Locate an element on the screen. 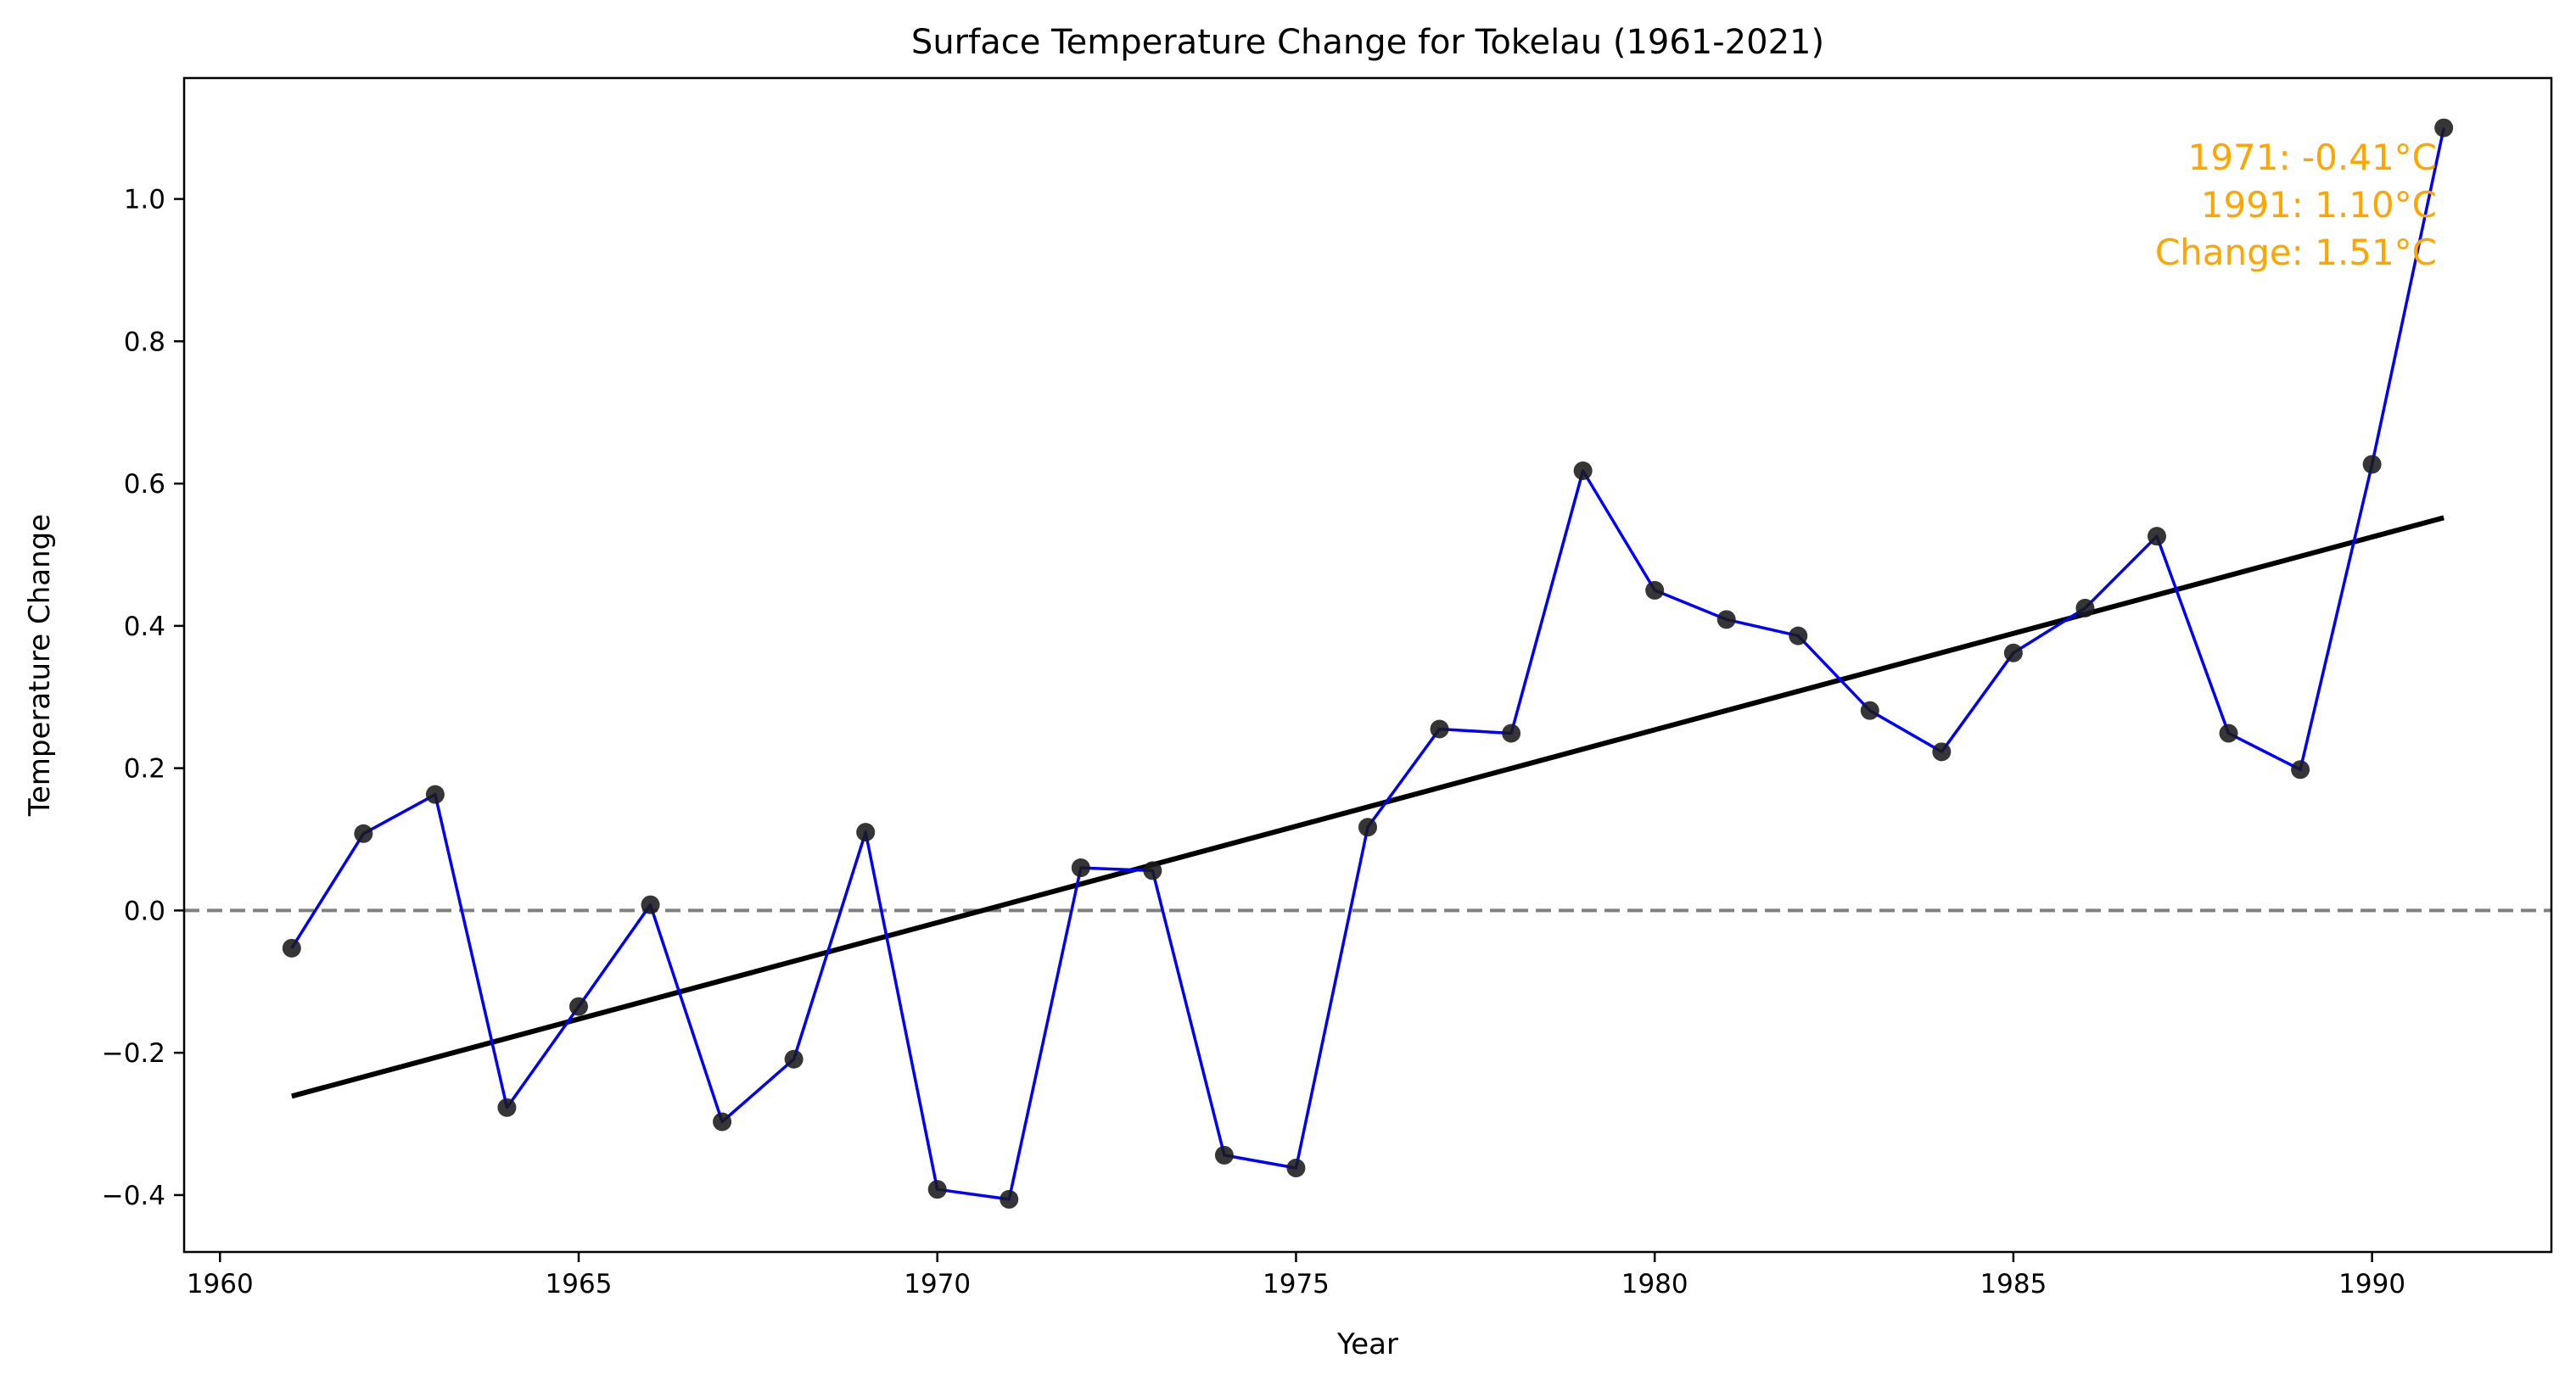  data-point-1962 is located at coordinates (363, 834).